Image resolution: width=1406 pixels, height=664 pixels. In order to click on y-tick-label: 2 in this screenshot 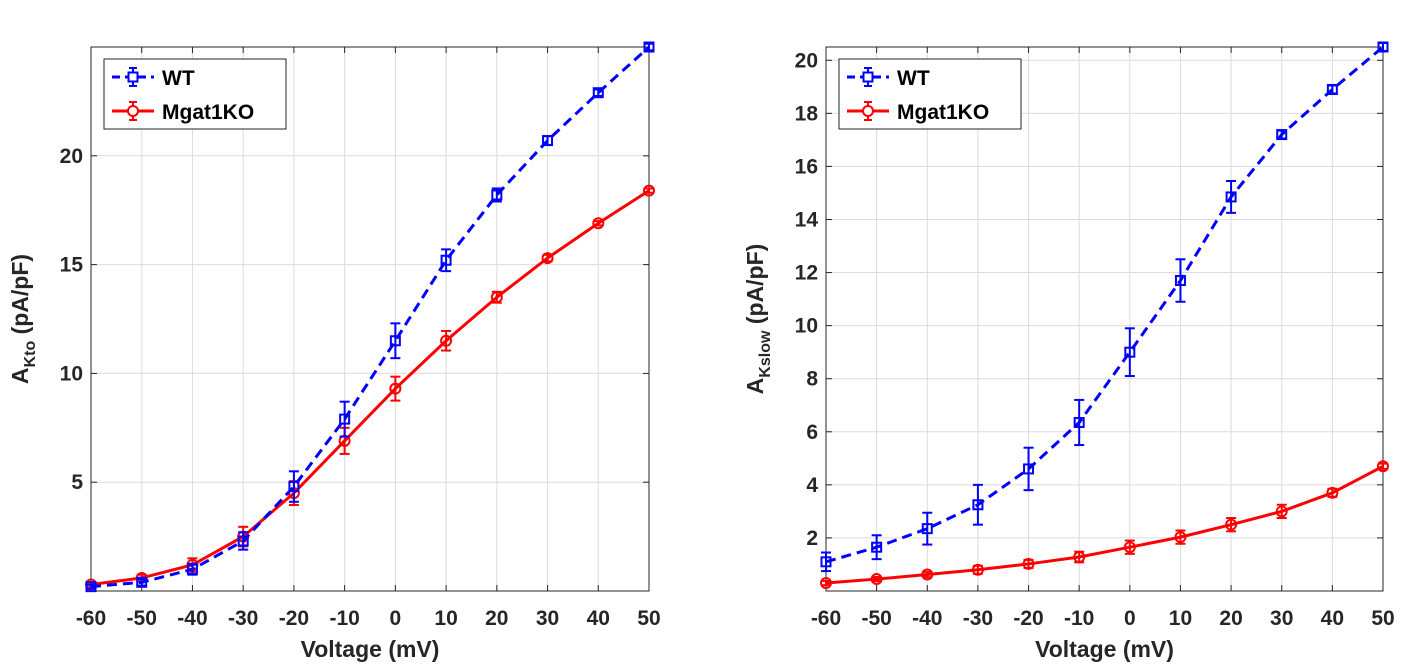, I will do `click(812, 538)`.